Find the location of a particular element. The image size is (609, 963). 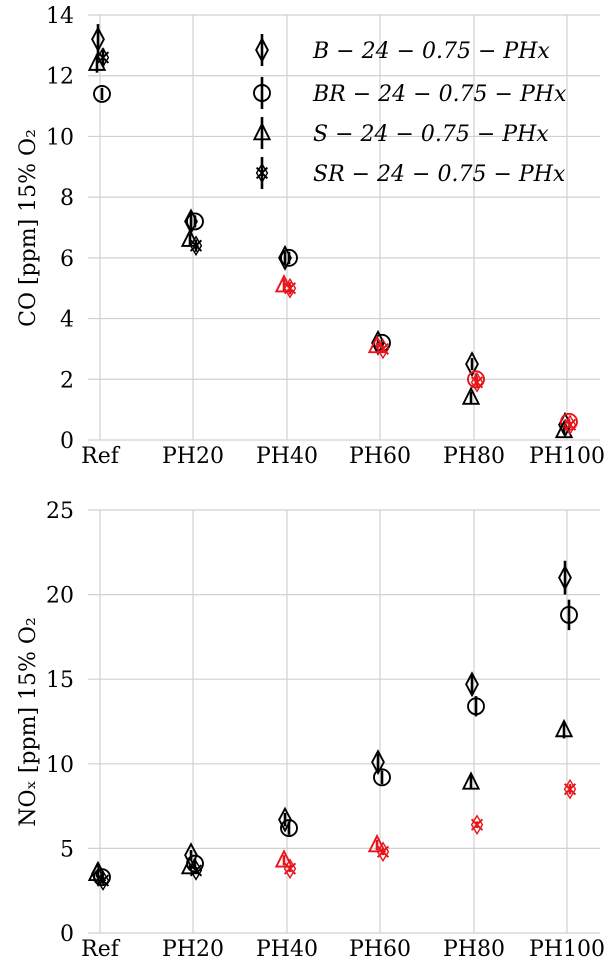

y-tick-label: 5 is located at coordinates (67, 849).